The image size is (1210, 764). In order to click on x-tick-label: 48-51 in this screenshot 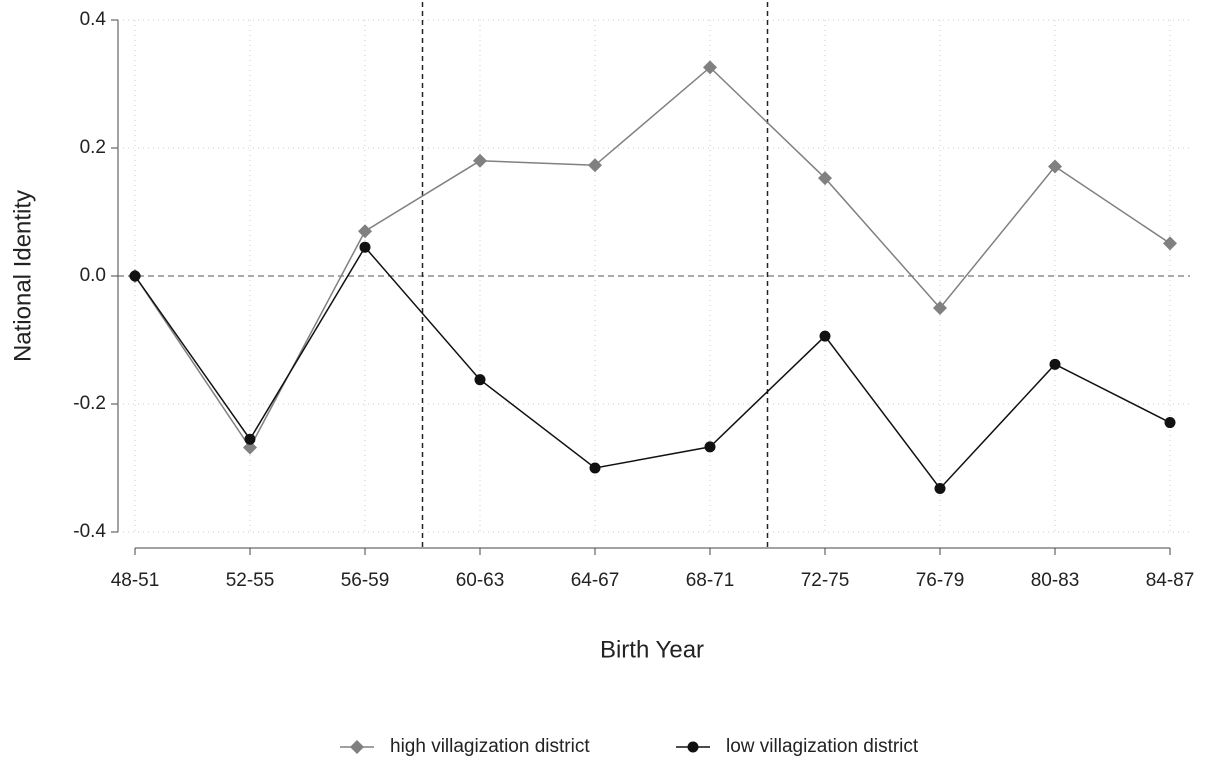, I will do `click(135, 580)`.